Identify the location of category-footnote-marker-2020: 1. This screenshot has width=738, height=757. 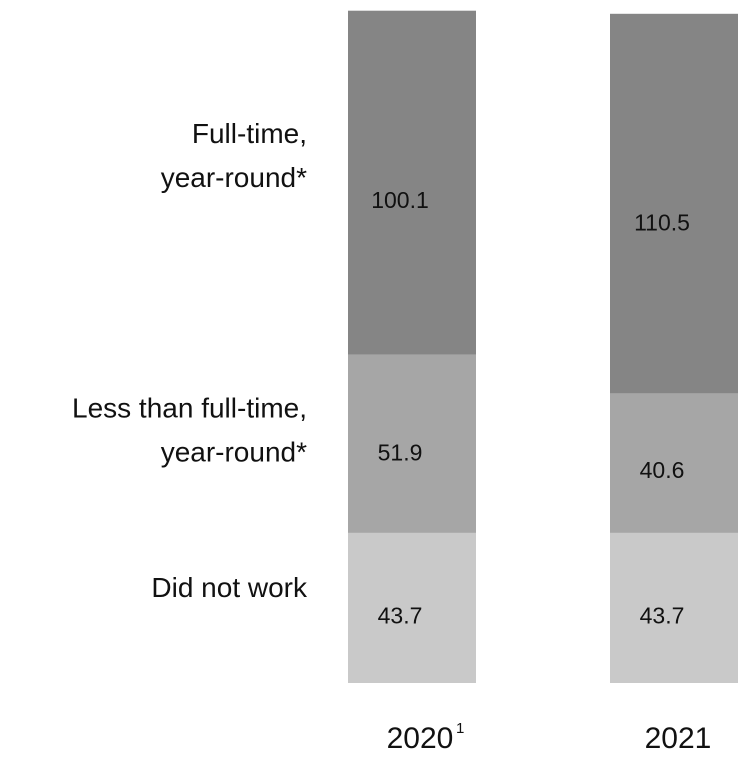
(460, 728).